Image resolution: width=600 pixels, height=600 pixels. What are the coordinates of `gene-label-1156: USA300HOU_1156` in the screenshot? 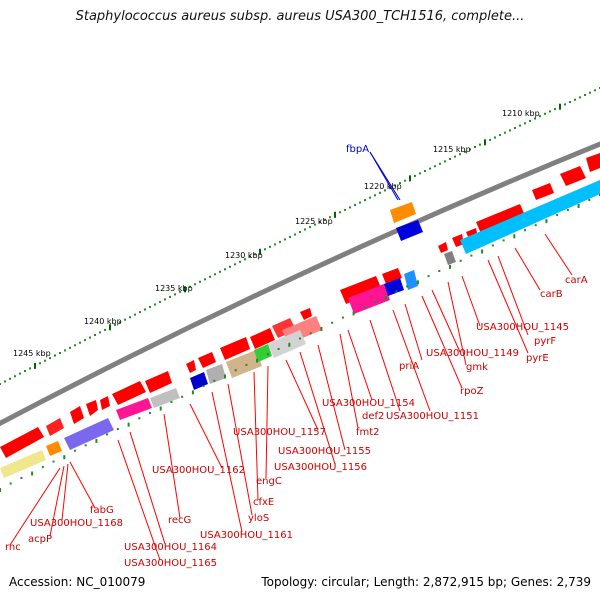 It's located at (320, 467).